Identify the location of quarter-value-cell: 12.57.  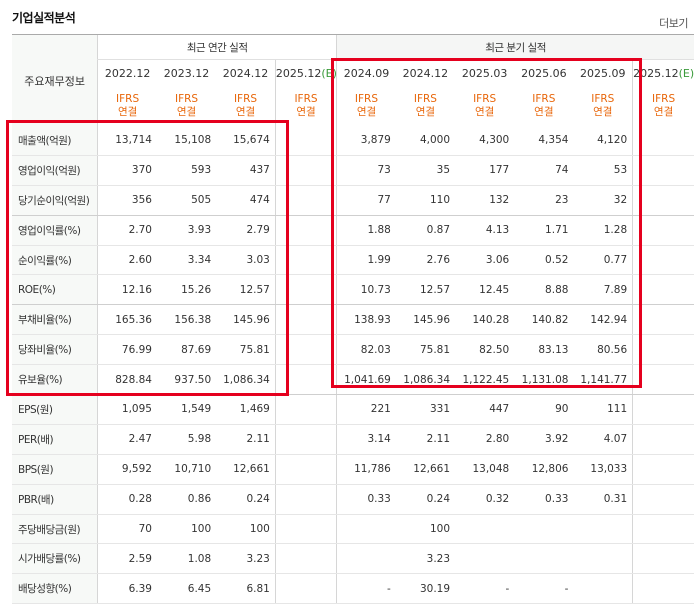
(425, 290).